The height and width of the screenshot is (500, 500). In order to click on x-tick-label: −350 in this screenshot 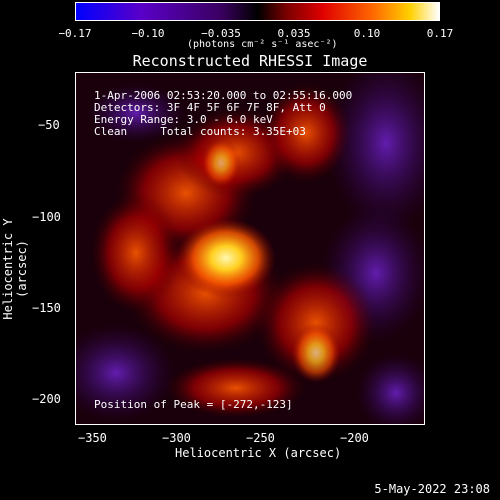, I will do `click(92, 438)`.